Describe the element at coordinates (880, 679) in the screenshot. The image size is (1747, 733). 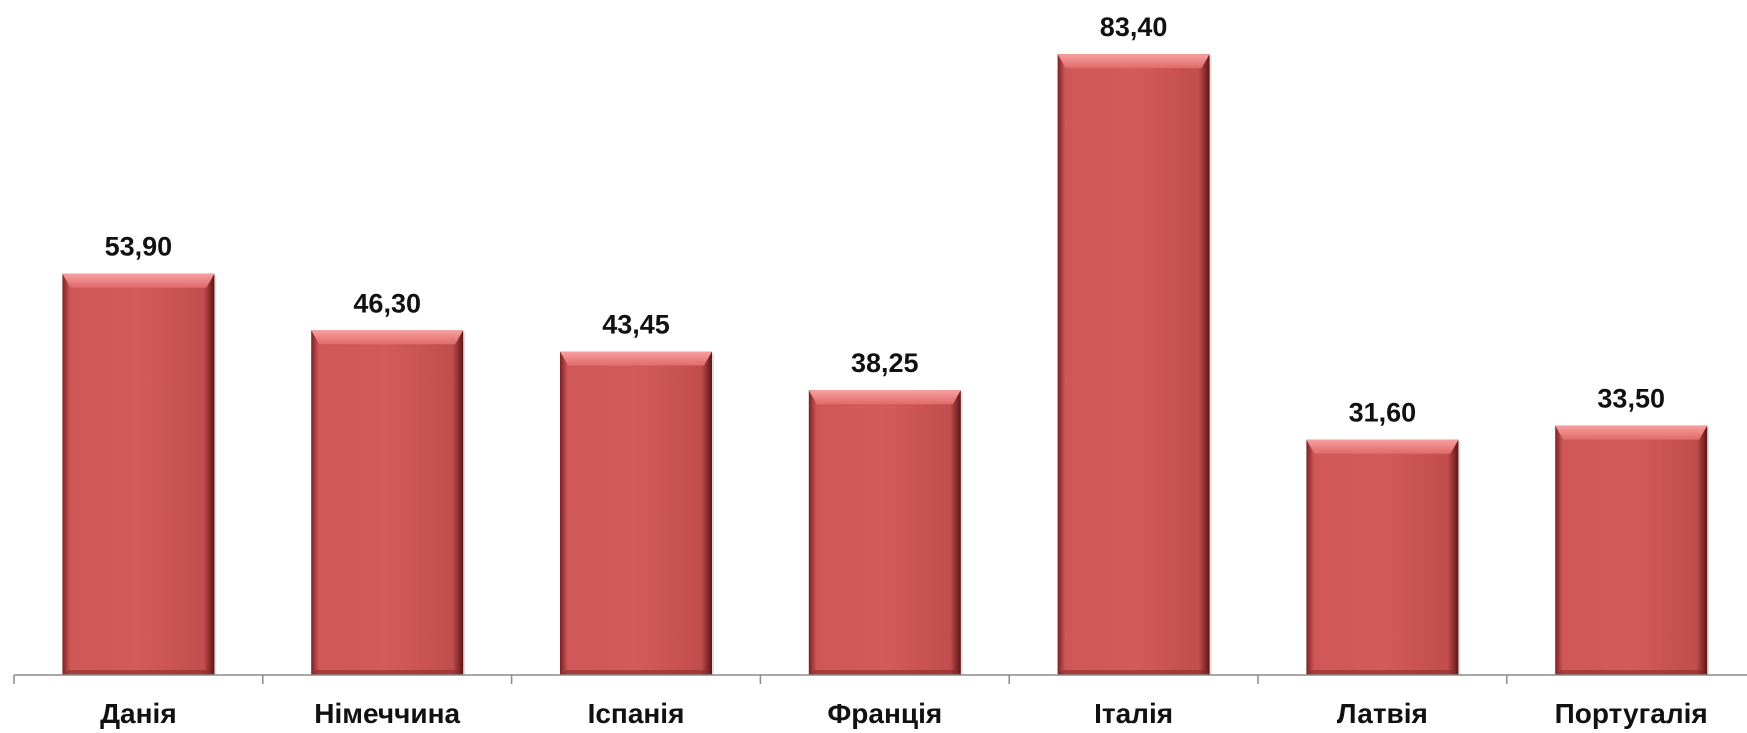
I see `x-axis` at that location.